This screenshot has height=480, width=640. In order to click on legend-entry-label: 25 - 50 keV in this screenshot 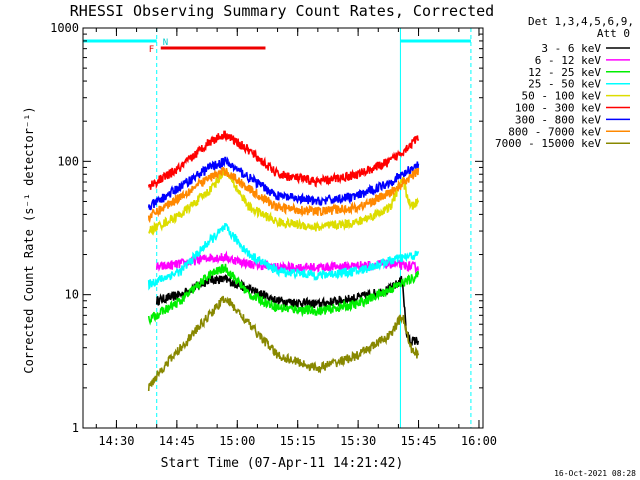, I will do `click(564, 84)`.